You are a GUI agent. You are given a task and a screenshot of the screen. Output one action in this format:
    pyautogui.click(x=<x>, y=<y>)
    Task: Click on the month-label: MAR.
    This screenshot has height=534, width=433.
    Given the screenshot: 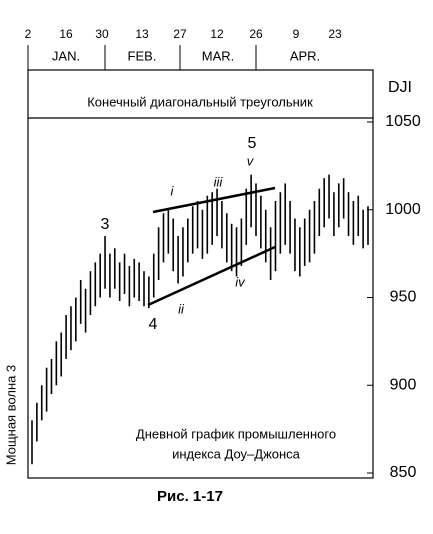 What is the action you would take?
    pyautogui.click(x=218, y=55)
    